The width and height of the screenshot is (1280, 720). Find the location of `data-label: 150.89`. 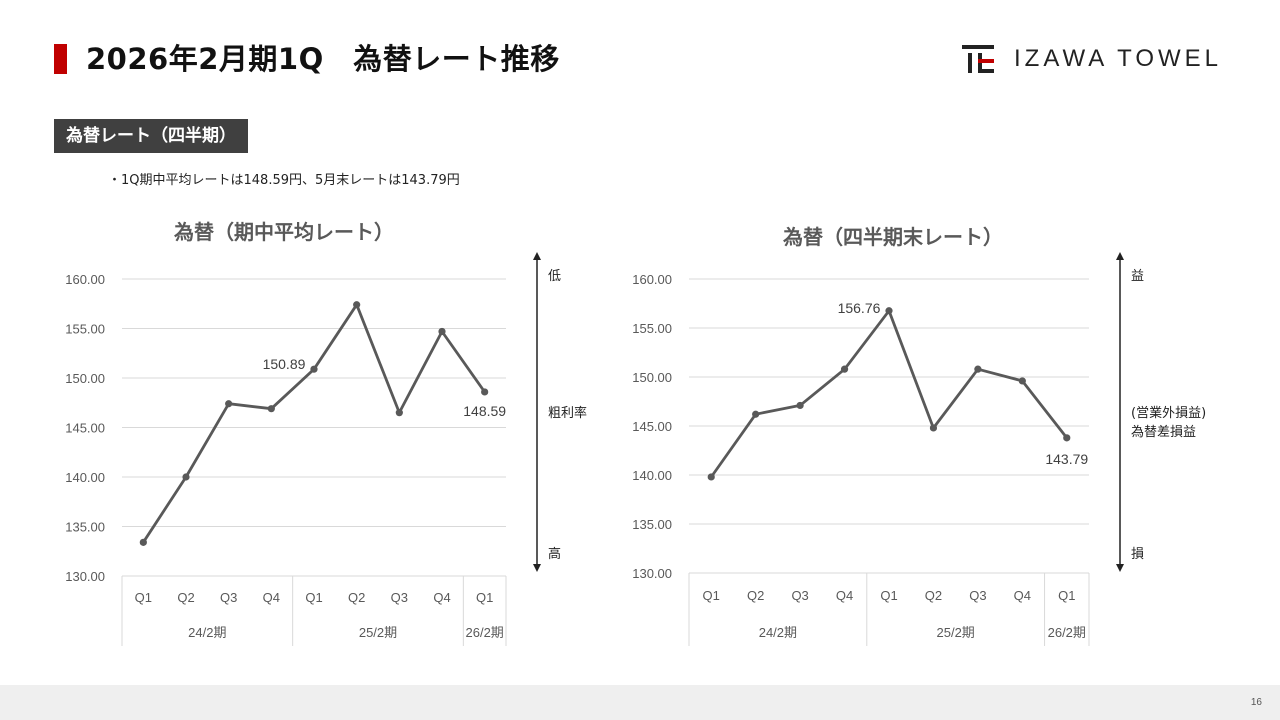

data-label: 150.89 is located at coordinates (284, 364).